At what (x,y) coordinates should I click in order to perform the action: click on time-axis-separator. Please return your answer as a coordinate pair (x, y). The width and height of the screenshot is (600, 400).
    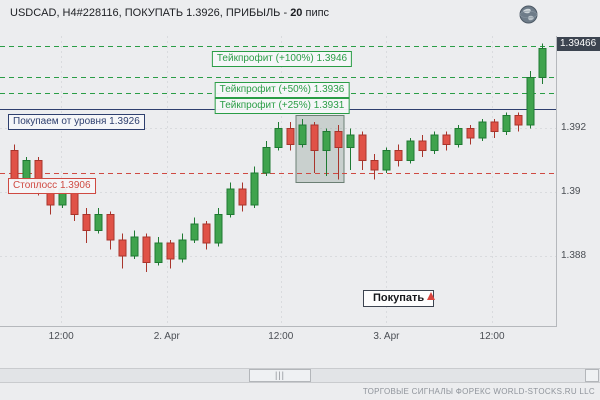
    Looking at the image, I should click on (278, 326).